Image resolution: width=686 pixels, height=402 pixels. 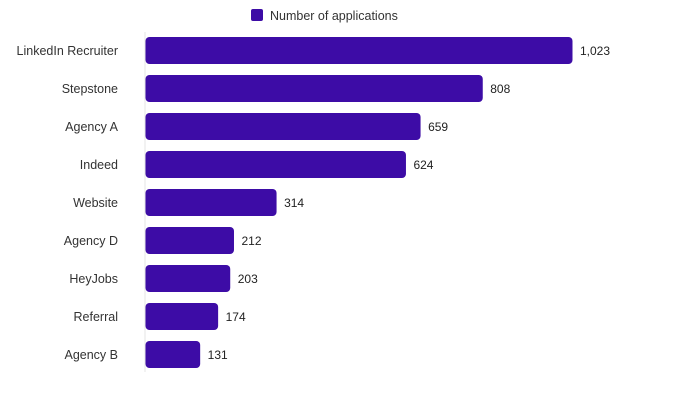 I want to click on category-label: Website, so click(x=95, y=203).